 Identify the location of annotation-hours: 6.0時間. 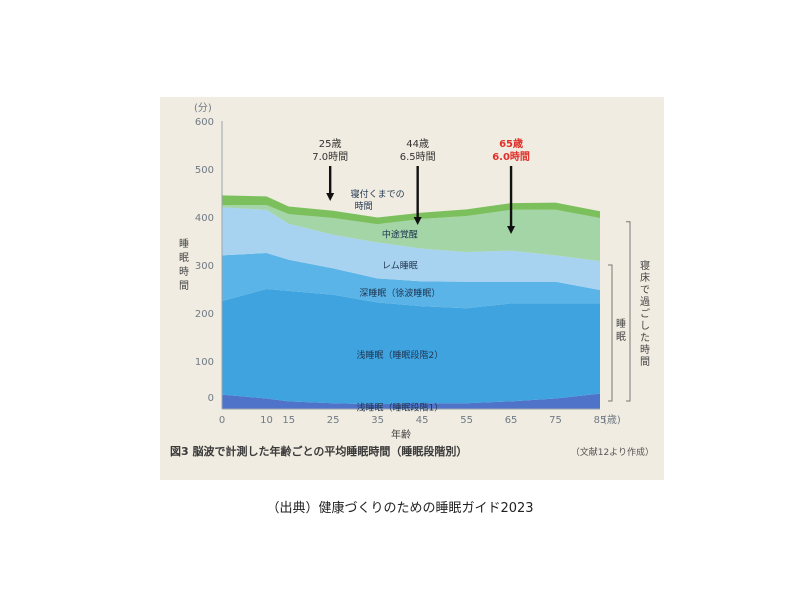
(511, 156).